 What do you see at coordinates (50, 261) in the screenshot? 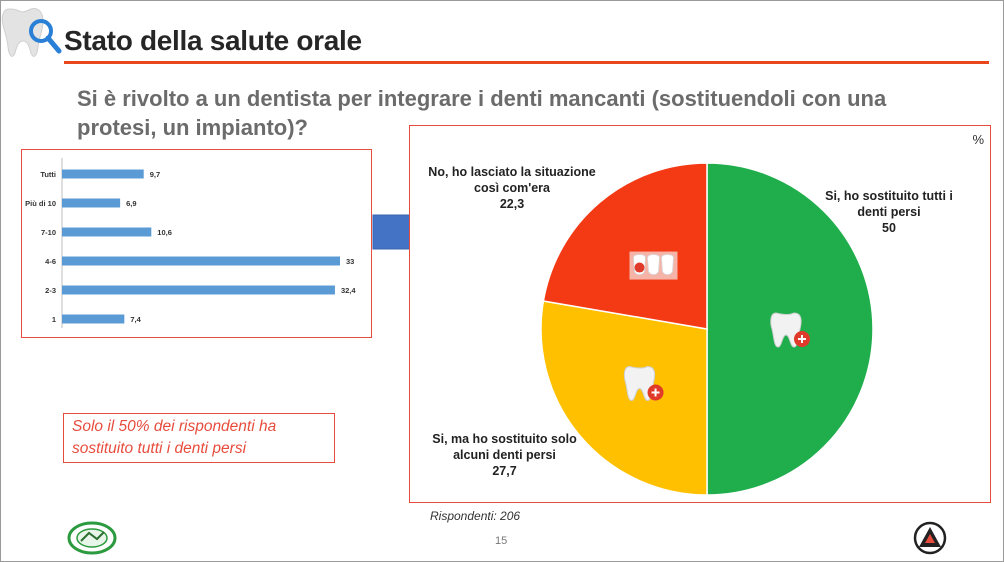
I see `bar-category-label: 4-6` at bounding box center [50, 261].